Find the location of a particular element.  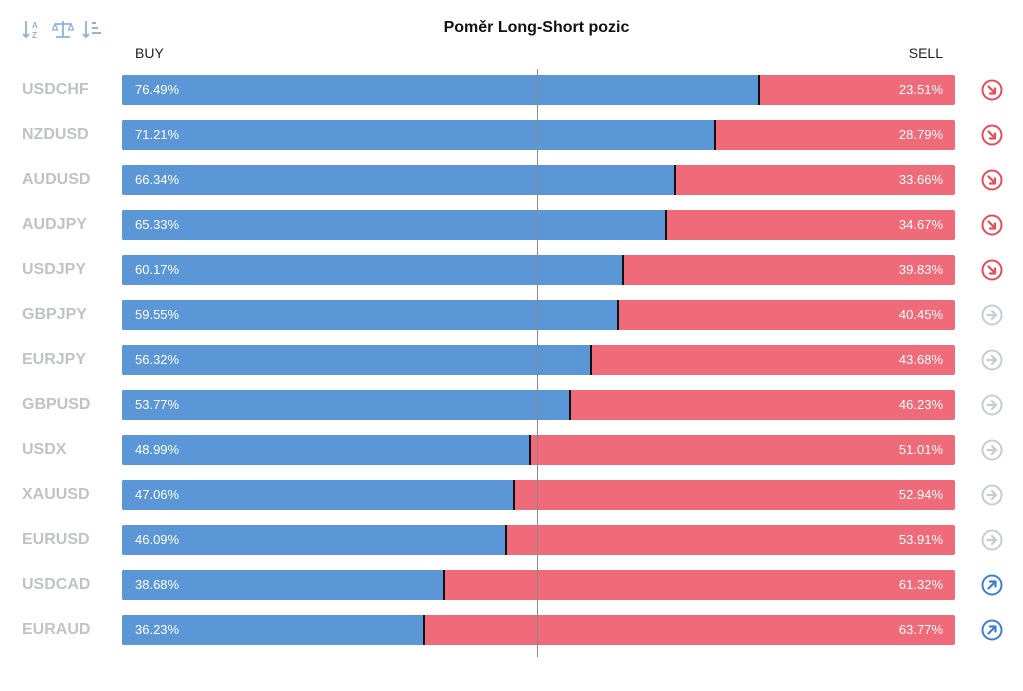

fifty-percent-line is located at coordinates (537, 363).